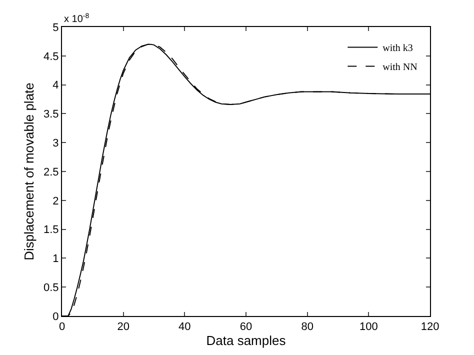 Image resolution: width=474 pixels, height=355 pixels. Describe the element at coordinates (51, 230) in the screenshot. I see `y-tick-label: 1.5` at that location.